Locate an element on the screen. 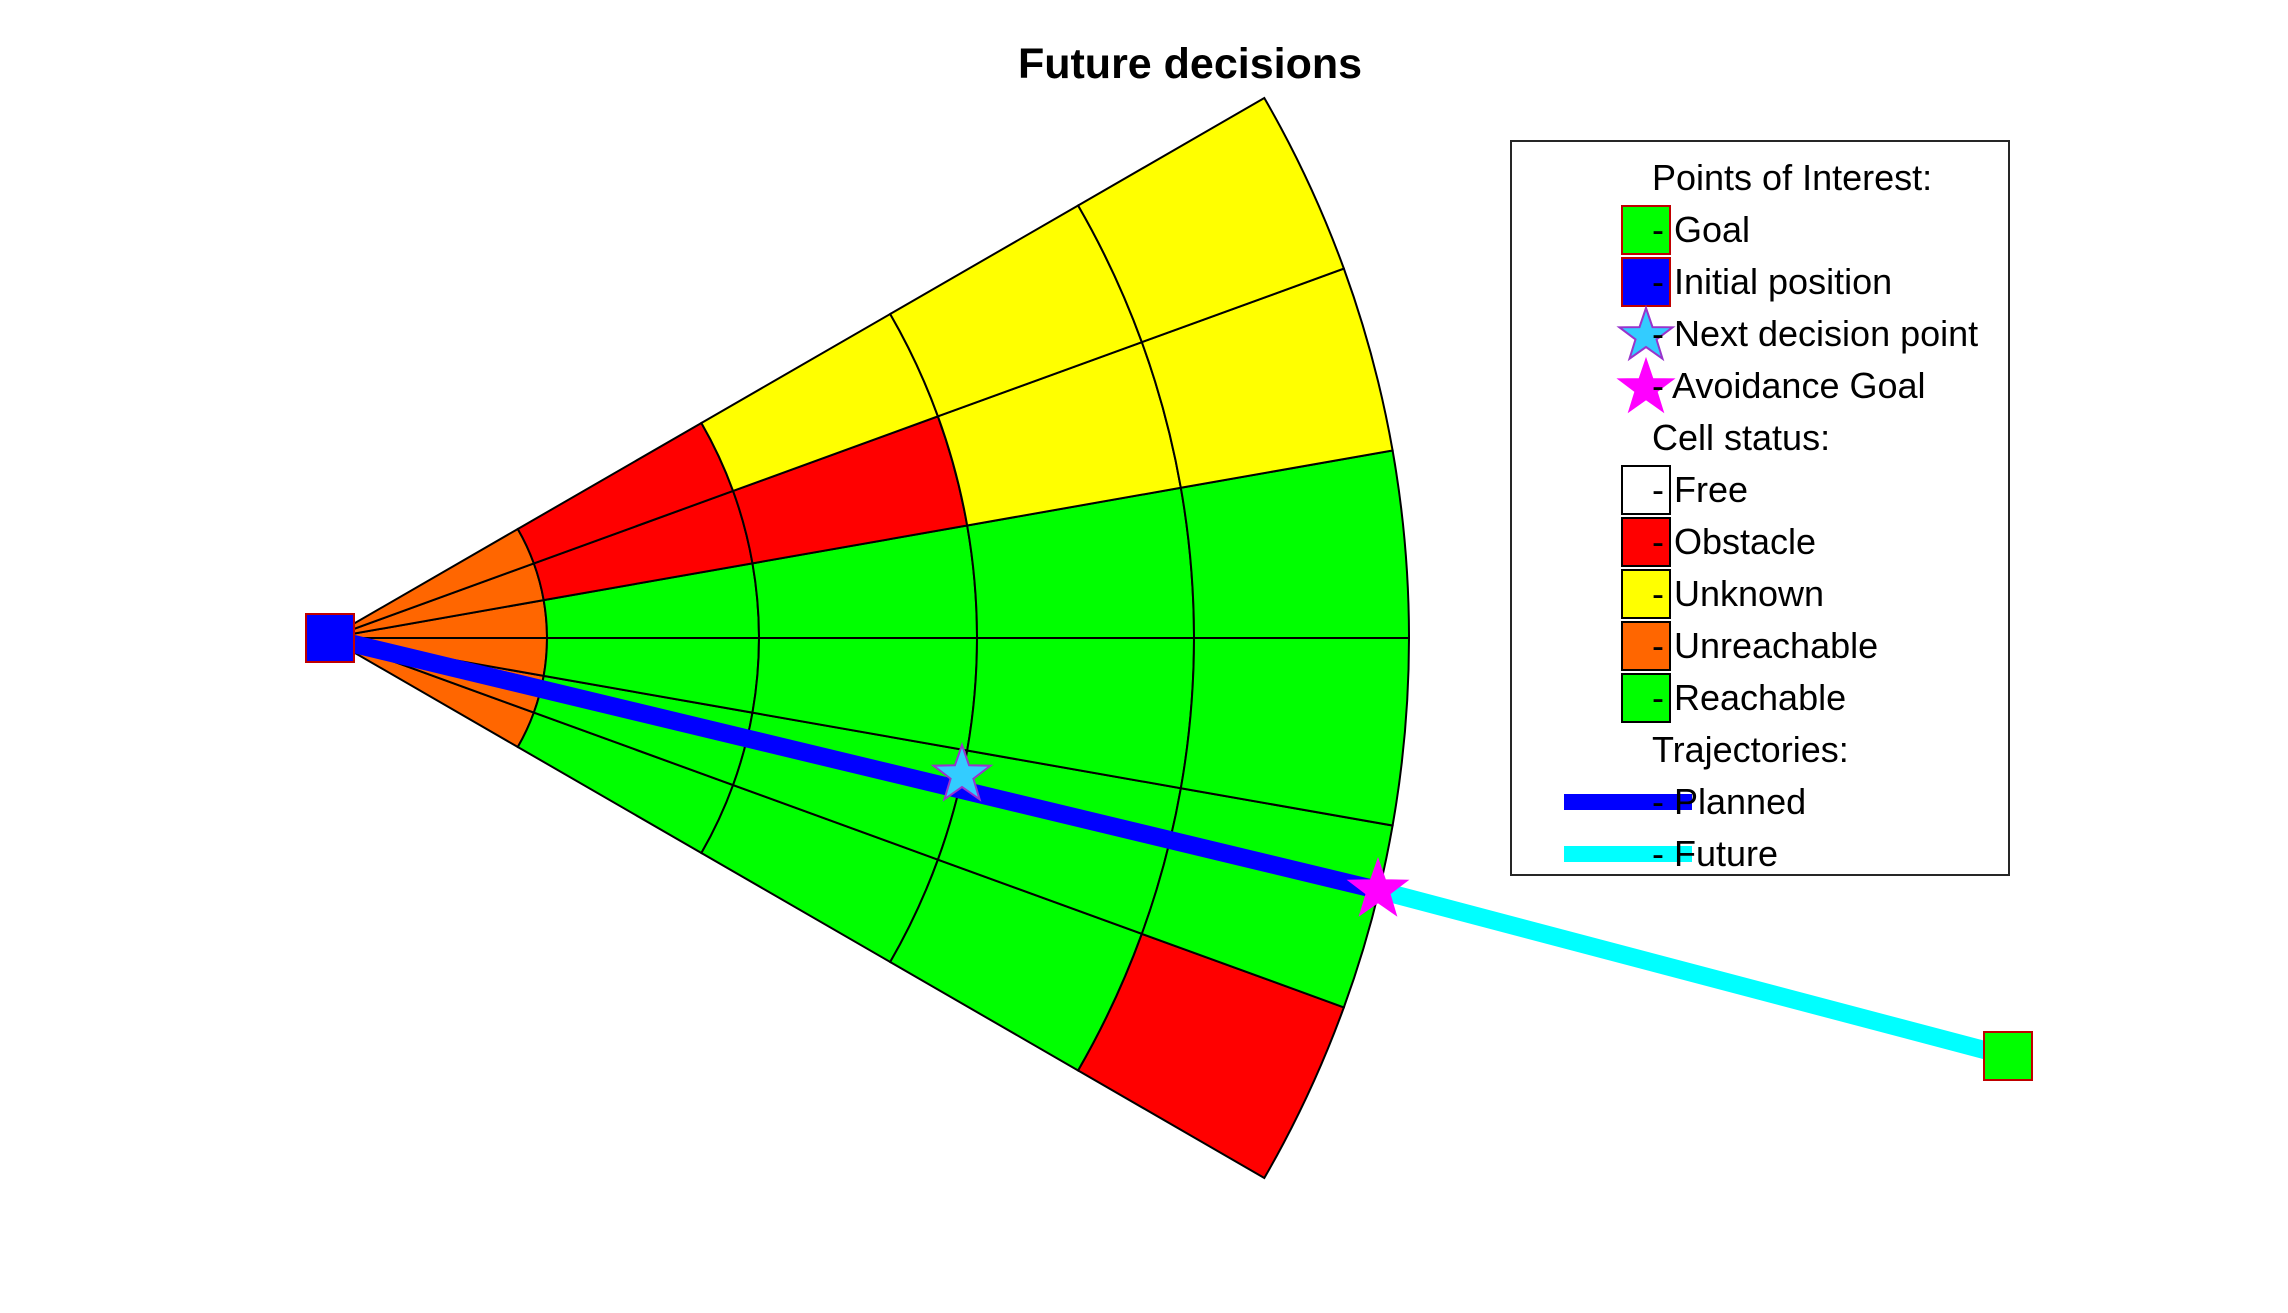 Image resolution: width=2288 pixels, height=1313 pixels. figure-title: Future decisions is located at coordinates (1190, 64).